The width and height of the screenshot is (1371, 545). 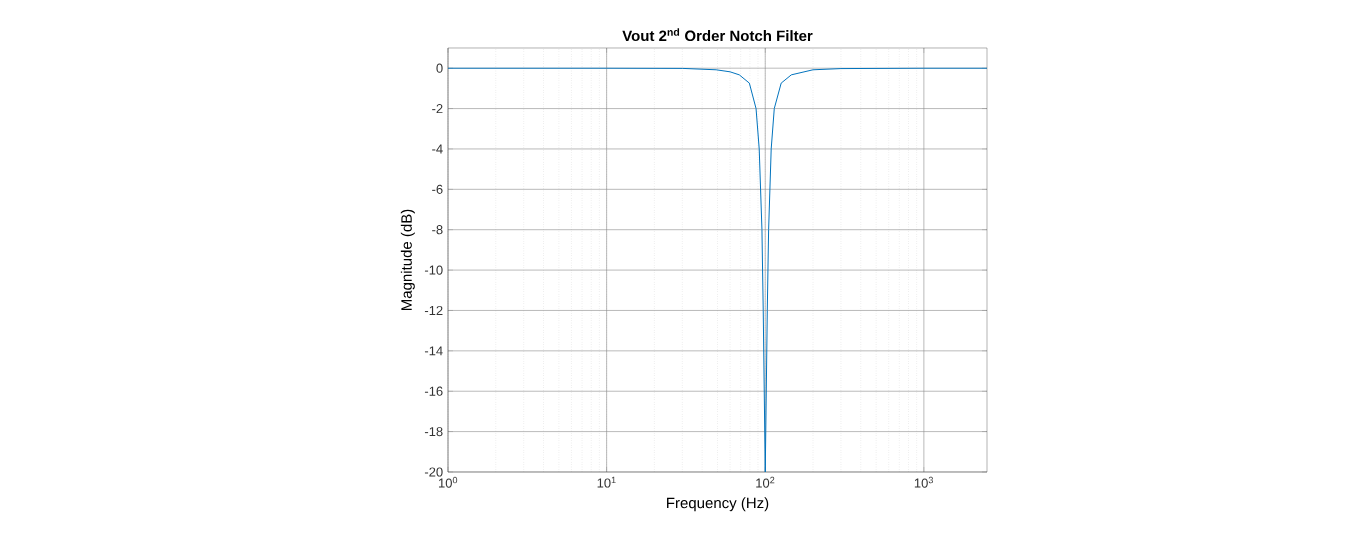 What do you see at coordinates (433, 432) in the screenshot?
I see `y-tick-label: -18` at bounding box center [433, 432].